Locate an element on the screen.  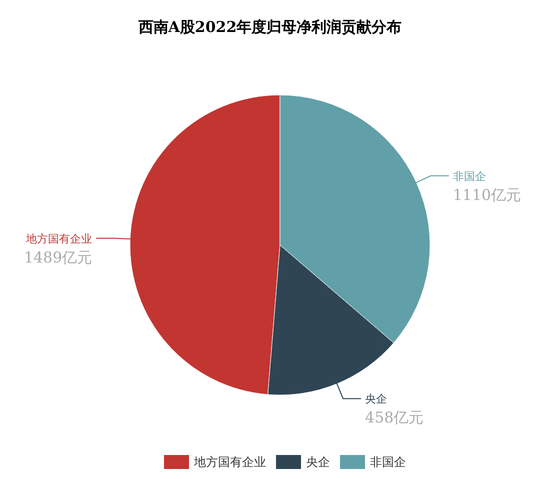
slice-label: 非国企 is located at coordinates (469, 176).